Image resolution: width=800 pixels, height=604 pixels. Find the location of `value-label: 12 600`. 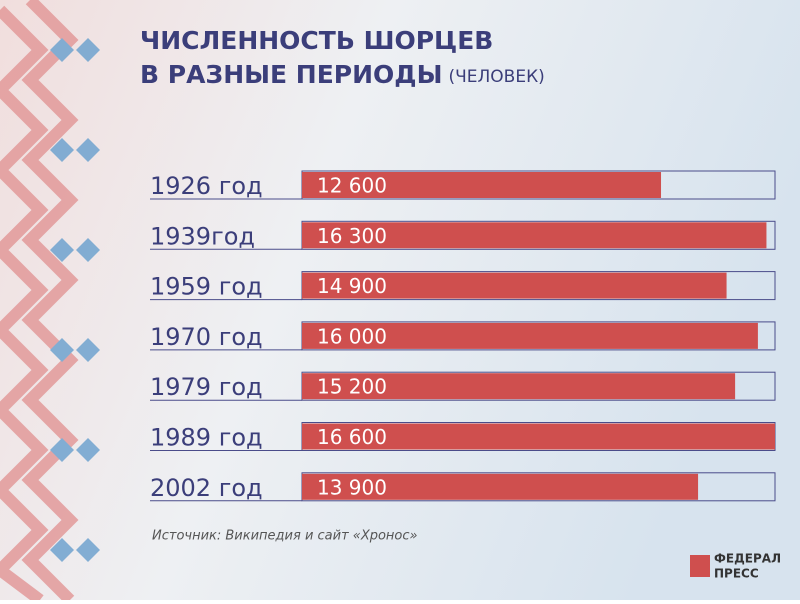

value-label: 12 600 is located at coordinates (352, 186).